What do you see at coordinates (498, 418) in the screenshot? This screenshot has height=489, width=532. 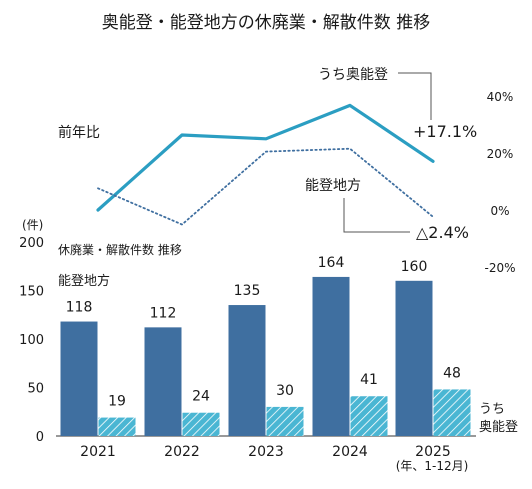 I see `bar-legend-okunoto: うち奥能登` at bounding box center [498, 418].